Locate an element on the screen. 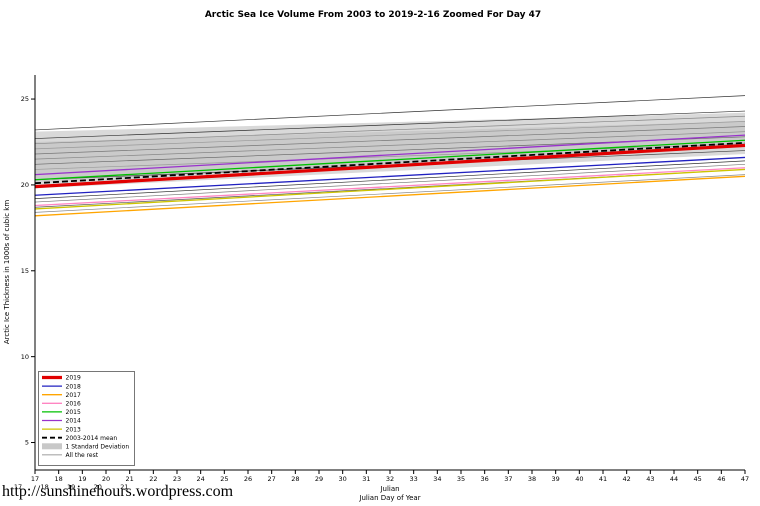 The height and width of the screenshot is (506, 760). series-line-2013 is located at coordinates (390, 189).